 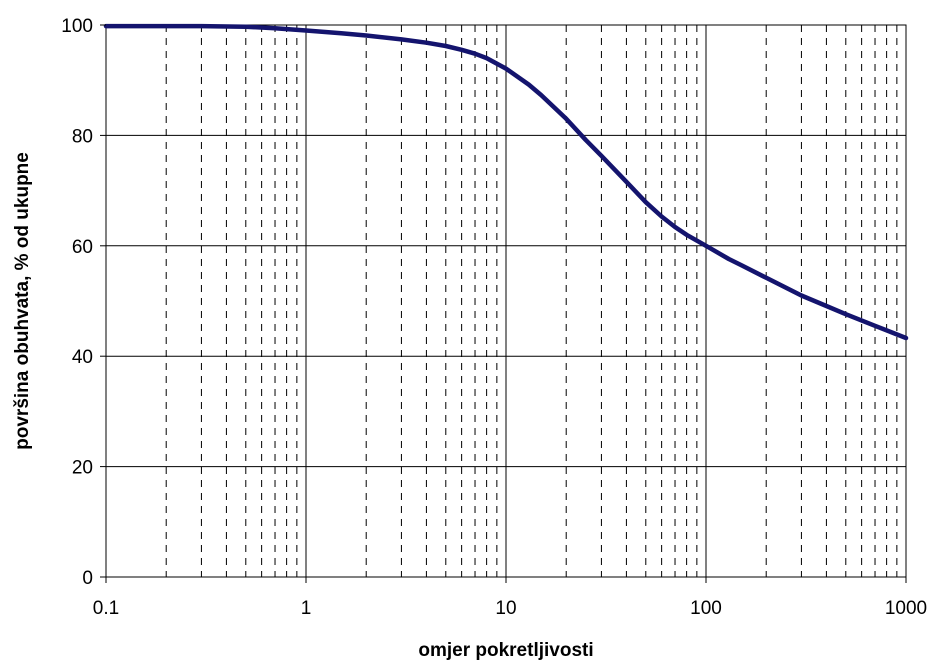 I want to click on y-tick-labels: 0 20 40 60 80 100, so click(x=83, y=302).